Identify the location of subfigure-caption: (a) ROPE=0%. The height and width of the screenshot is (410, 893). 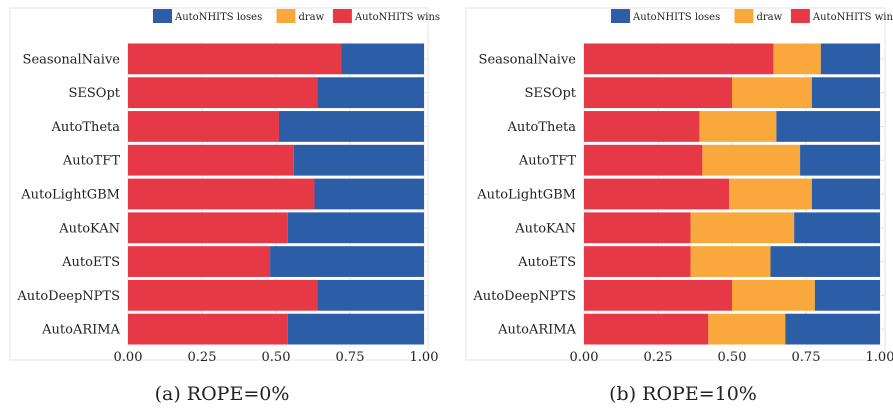
(222, 394).